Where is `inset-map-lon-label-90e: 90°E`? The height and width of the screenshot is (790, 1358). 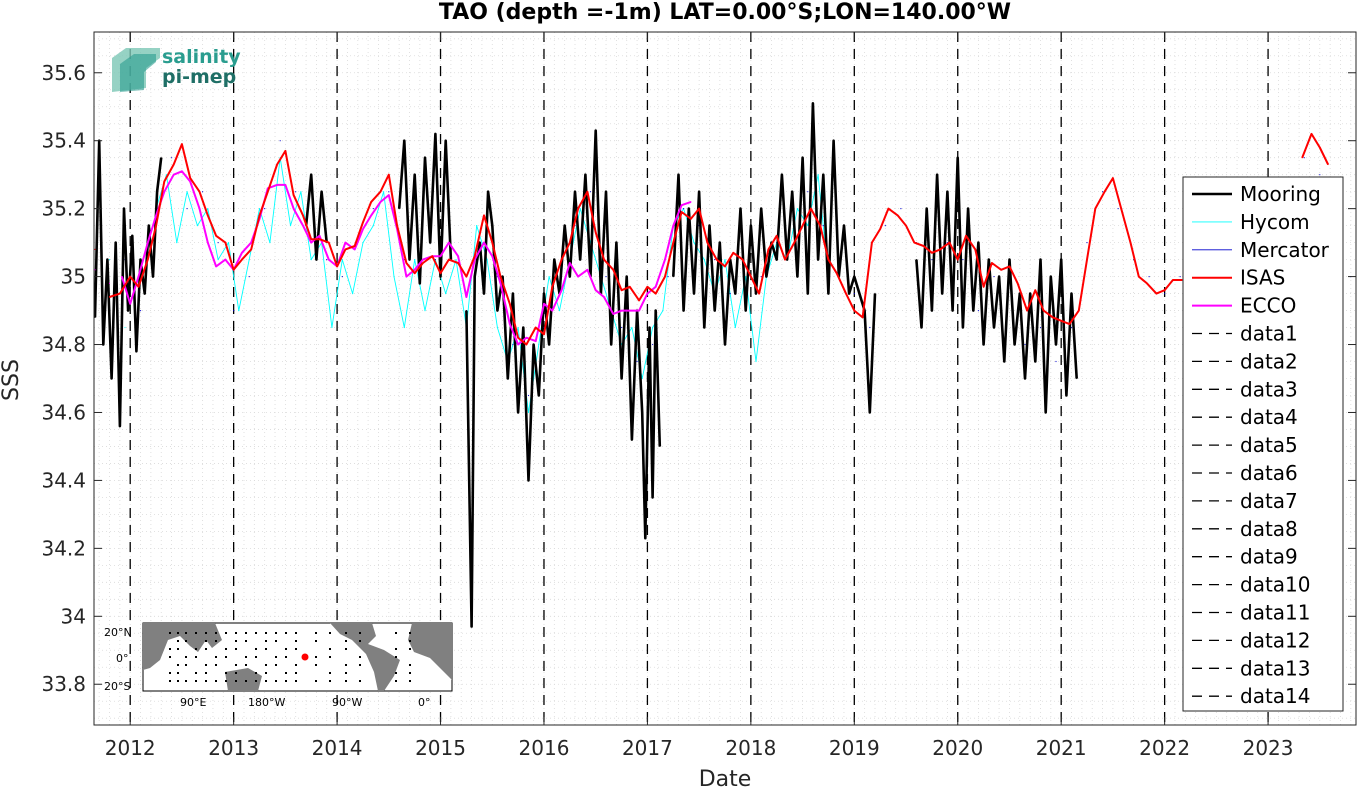 inset-map-lon-label-90e: 90°E is located at coordinates (193, 702).